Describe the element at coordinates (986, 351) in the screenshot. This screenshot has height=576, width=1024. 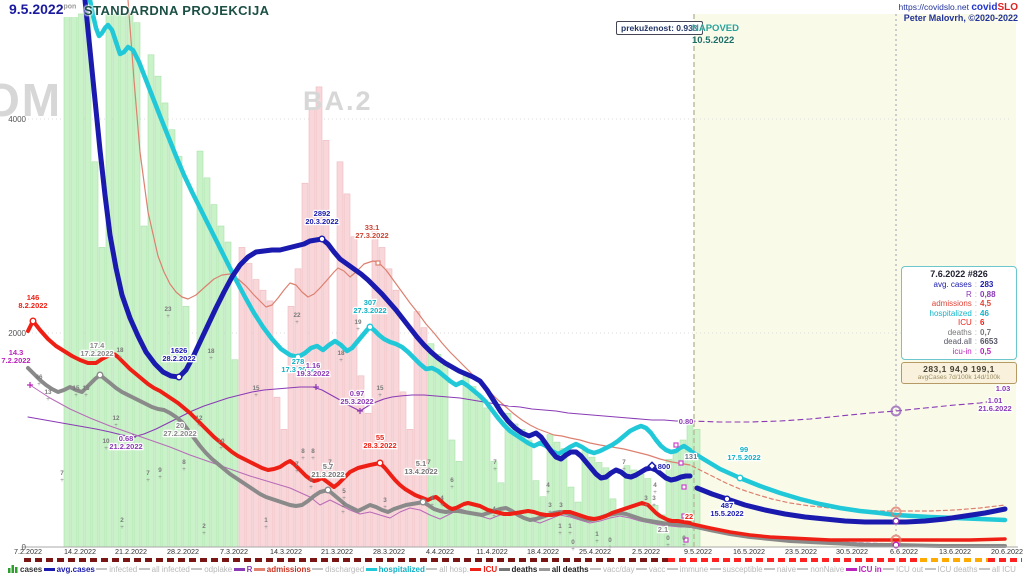
I see `stats-row-value: 0,5` at that location.